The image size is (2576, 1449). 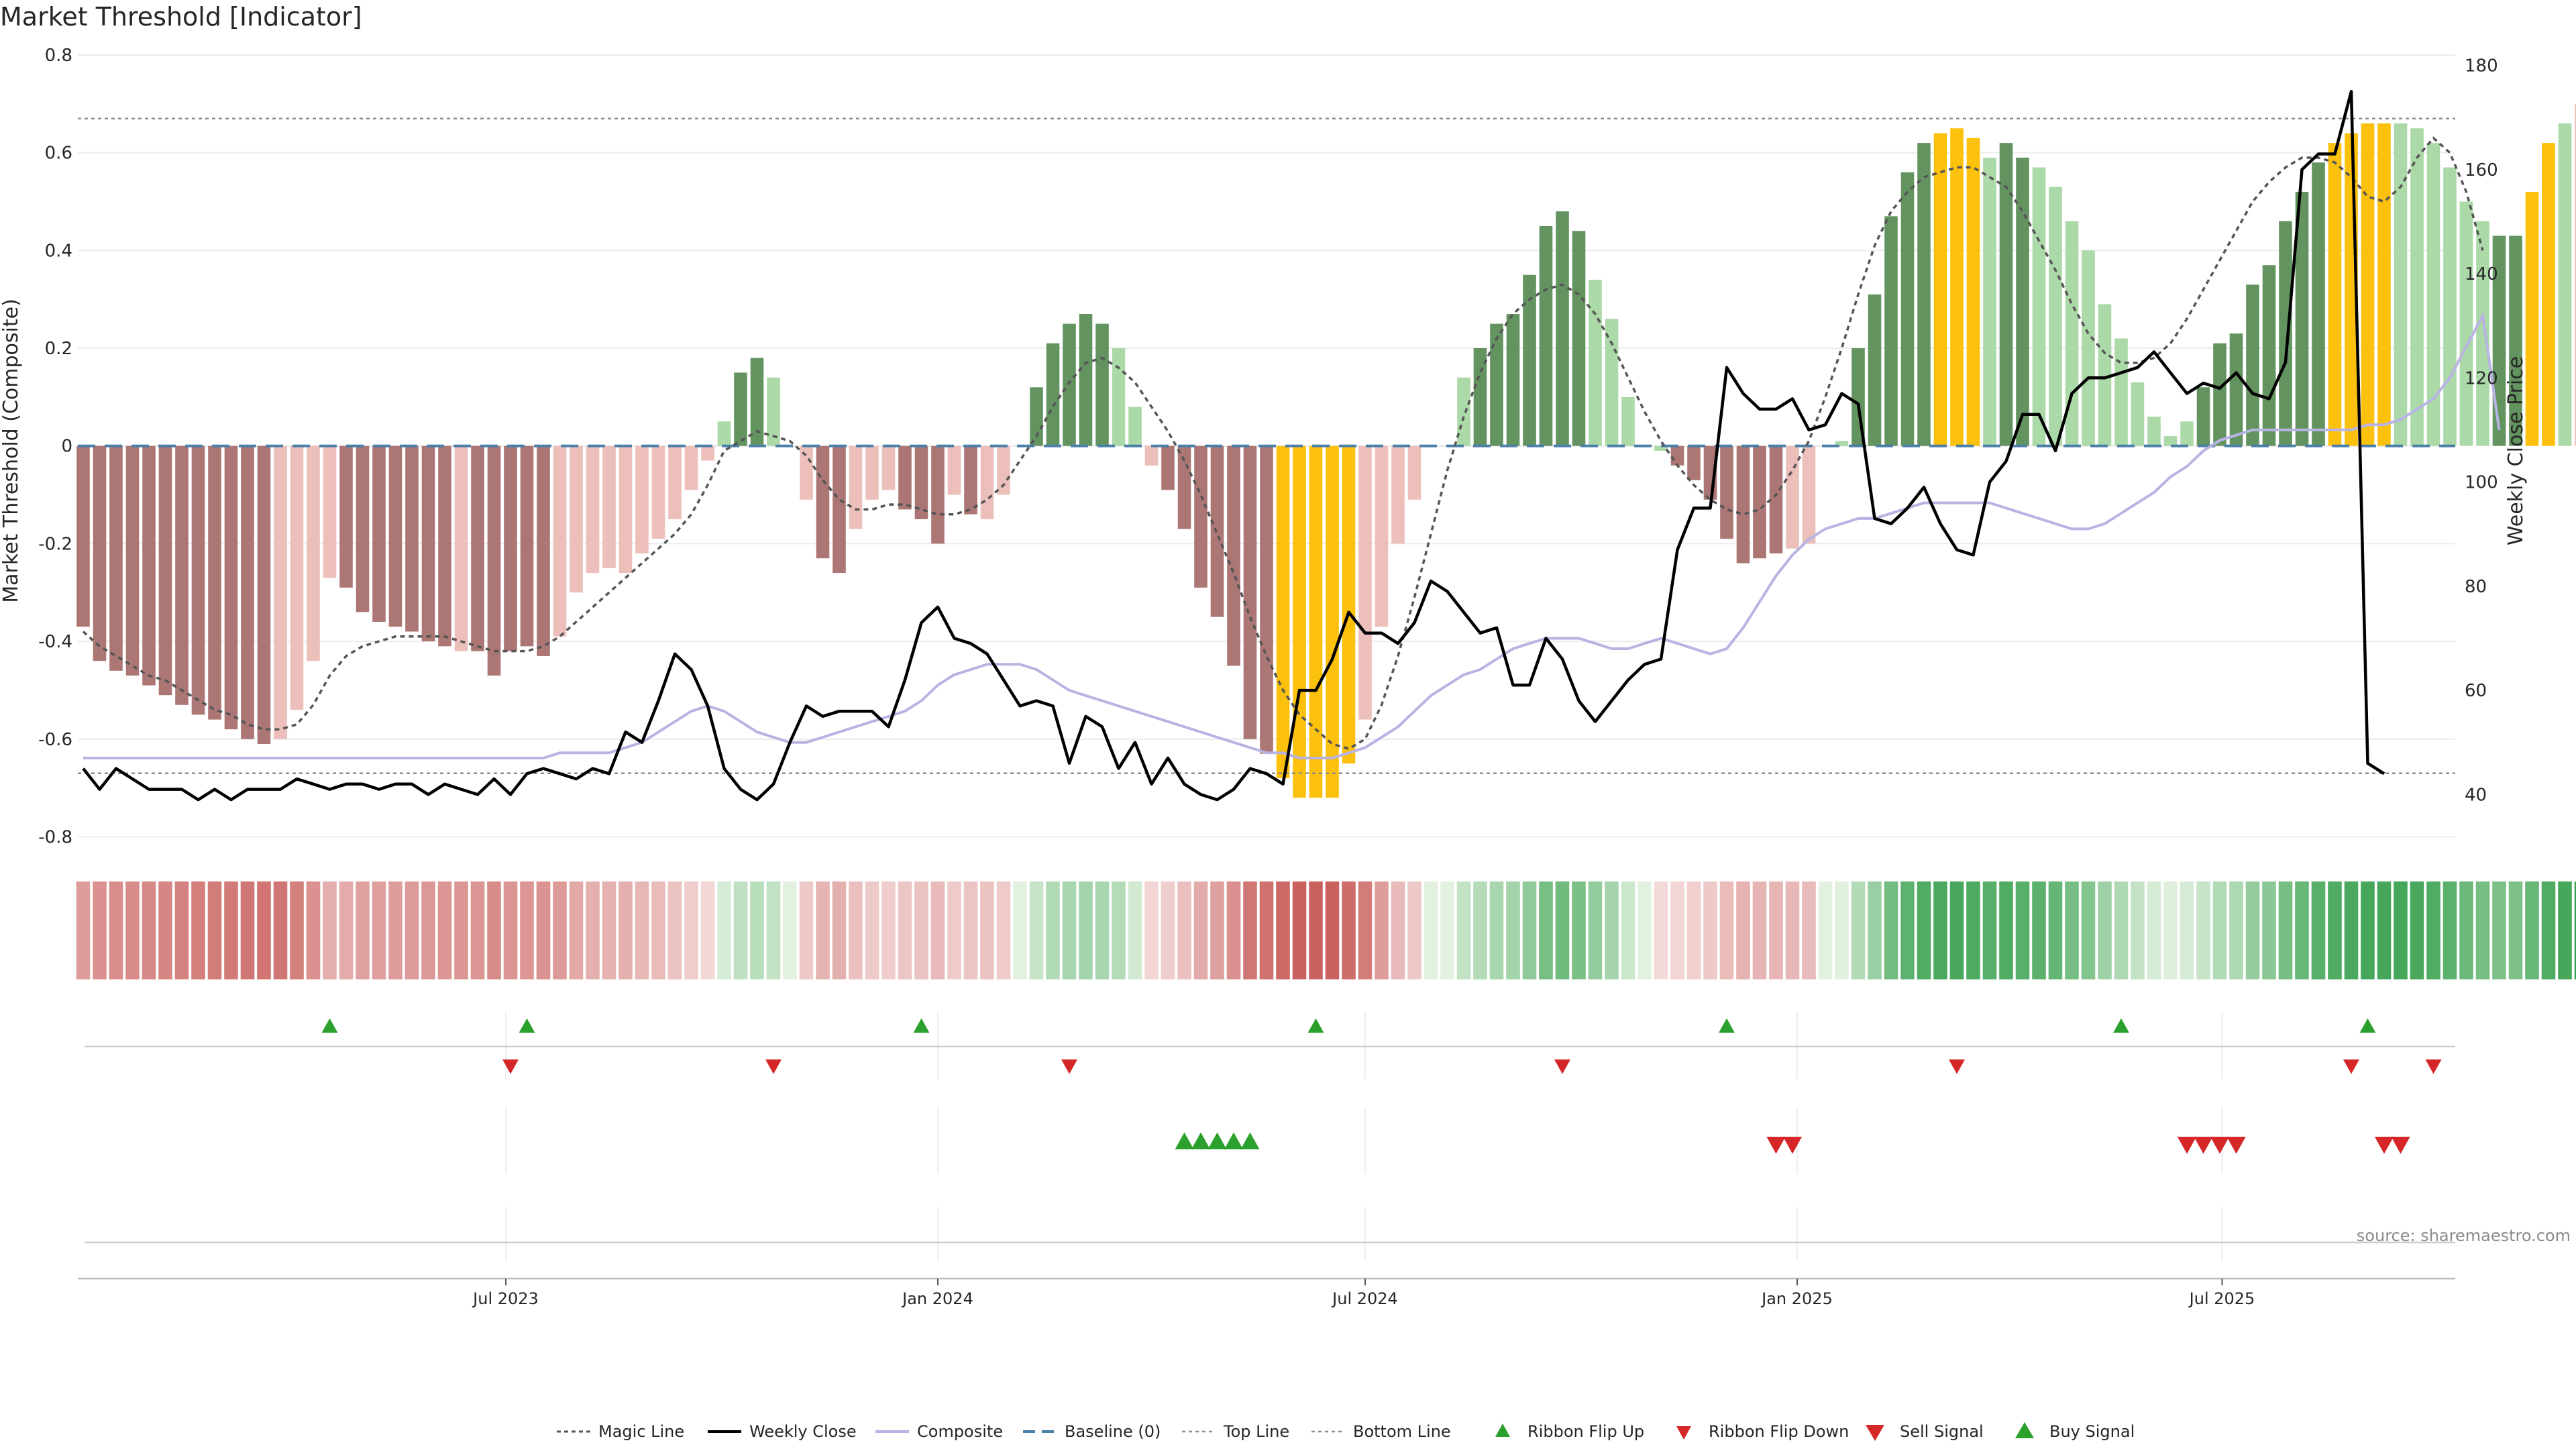 What do you see at coordinates (1779, 1431) in the screenshot?
I see `legend-label: Ribbon Flip Down` at bounding box center [1779, 1431].